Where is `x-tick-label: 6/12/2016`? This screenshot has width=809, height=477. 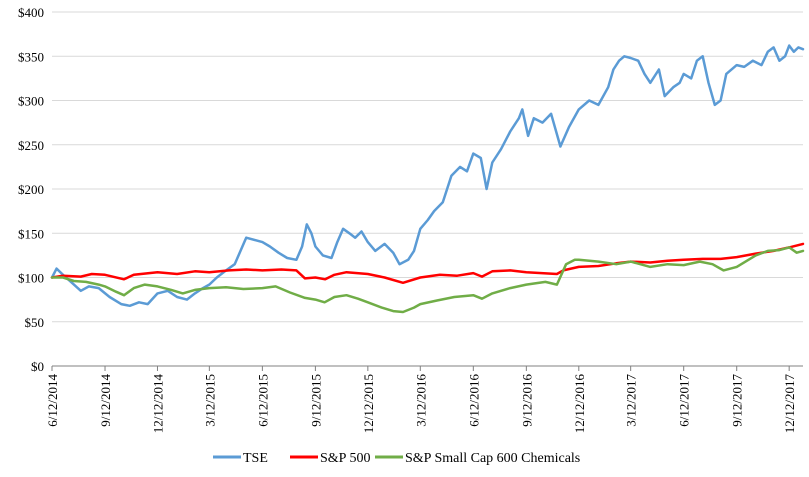 x-tick-label: 6/12/2016 is located at coordinates (473, 400).